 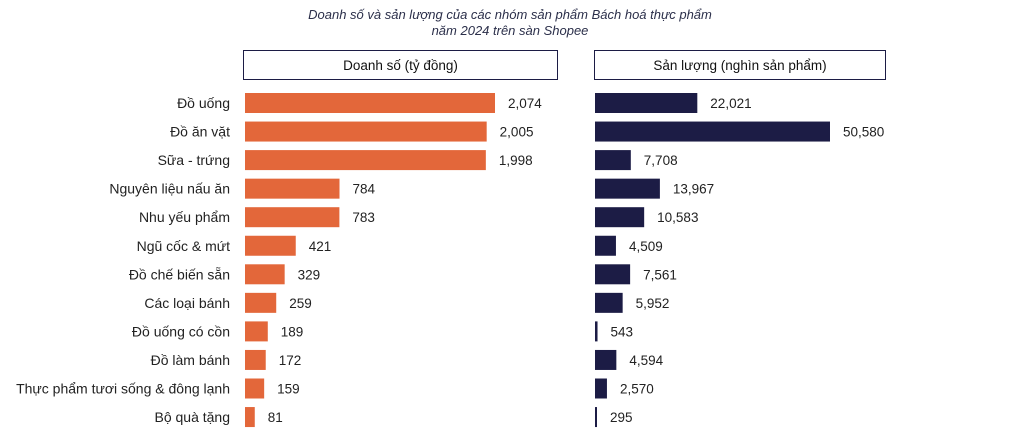 I want to click on volume-value-label: 10,583, so click(x=677, y=217).